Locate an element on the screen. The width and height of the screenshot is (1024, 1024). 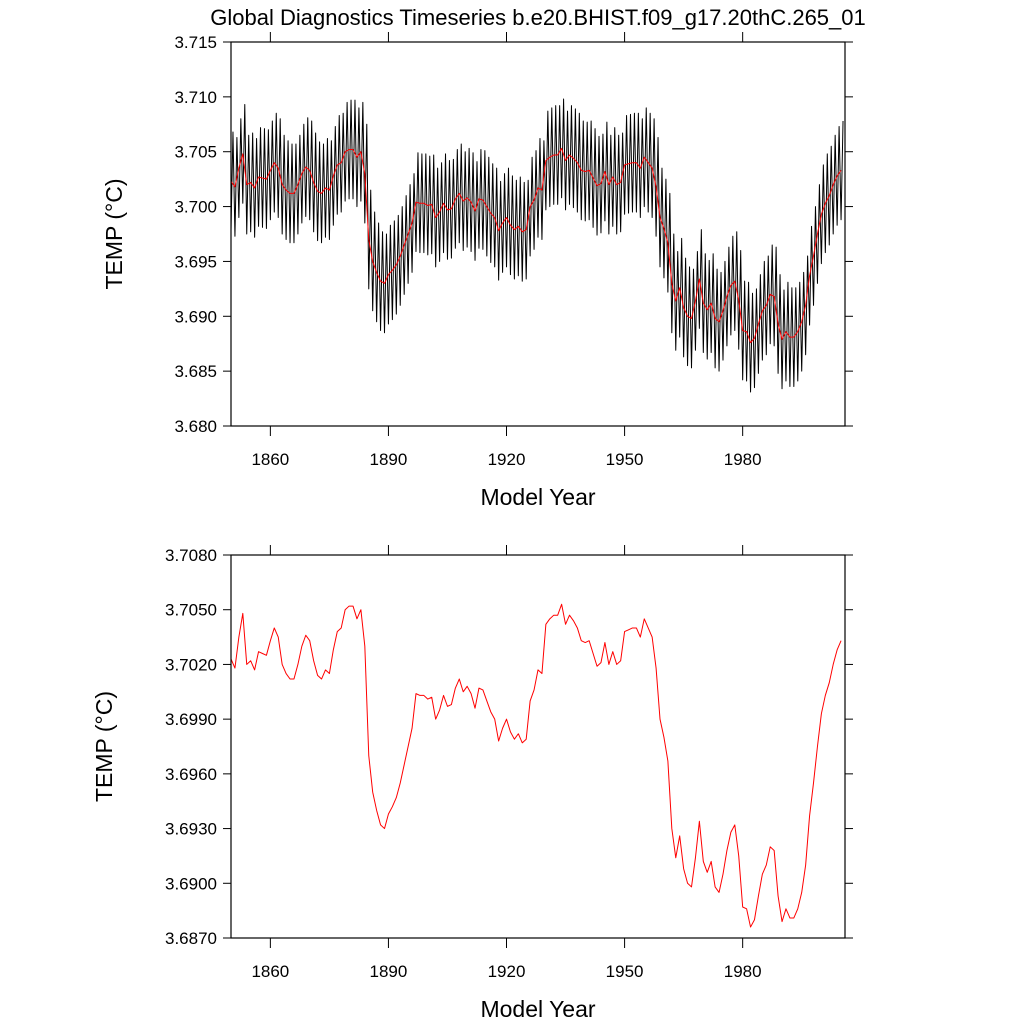
y-tick-label: 3.7050 is located at coordinates (191, 610).